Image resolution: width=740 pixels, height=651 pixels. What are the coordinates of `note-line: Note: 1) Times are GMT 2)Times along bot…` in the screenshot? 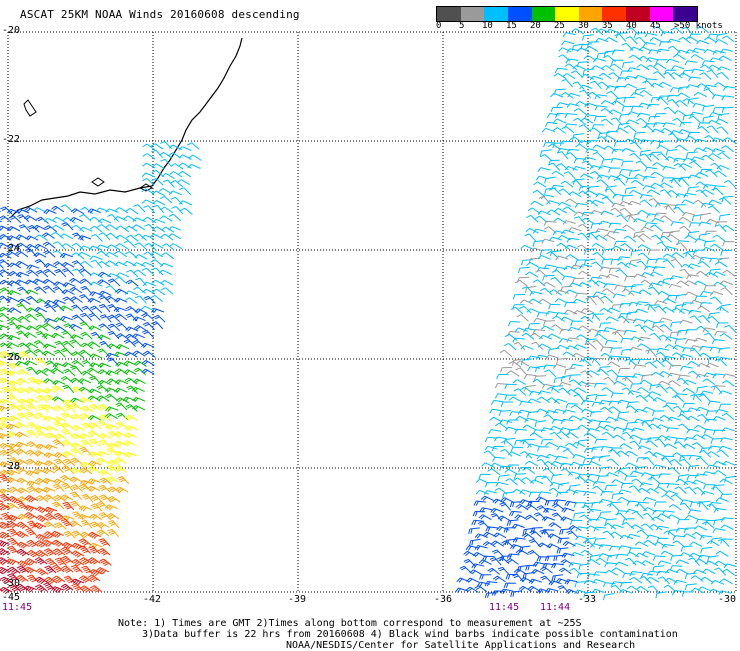 It's located at (350, 623).